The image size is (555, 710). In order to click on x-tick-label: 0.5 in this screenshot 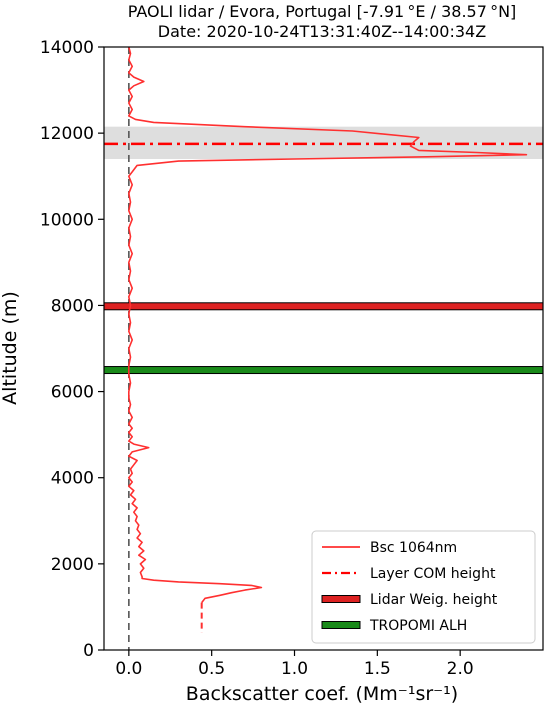, I will do `click(211, 669)`.